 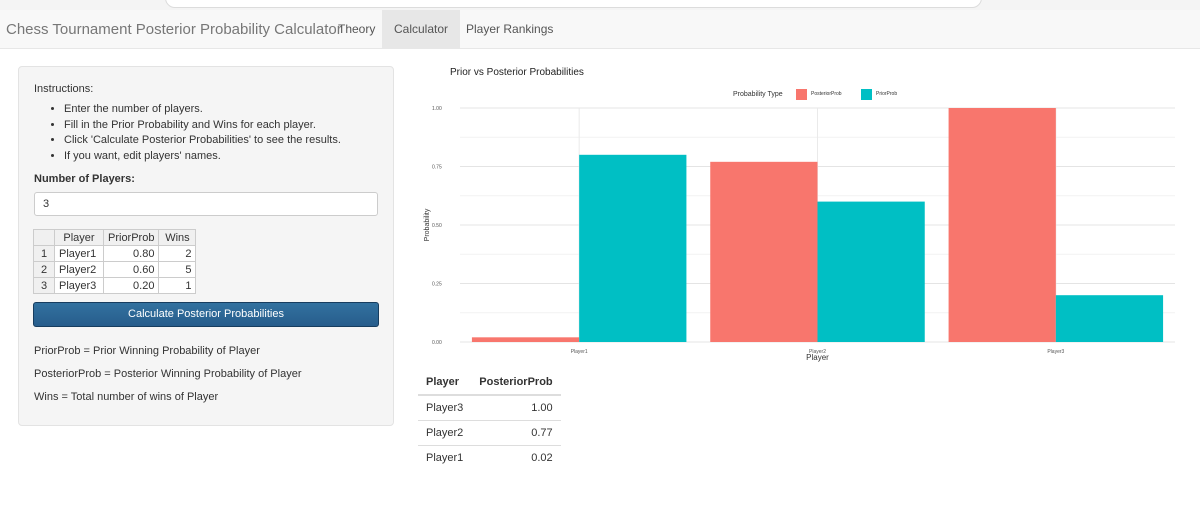 I want to click on wins-cell: 5, so click(x=177, y=269).